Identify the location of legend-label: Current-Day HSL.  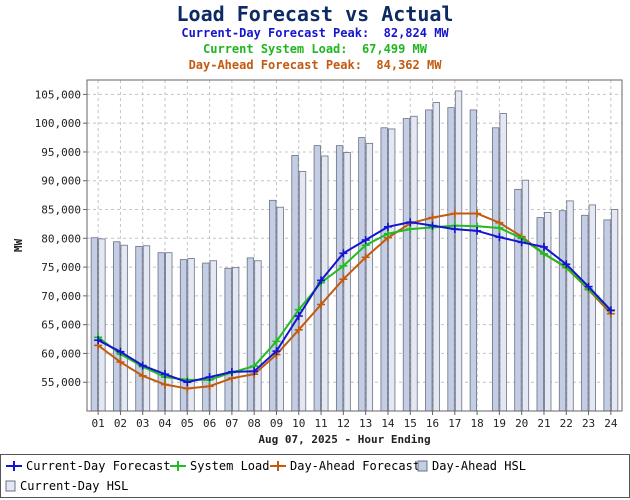
(74, 486).